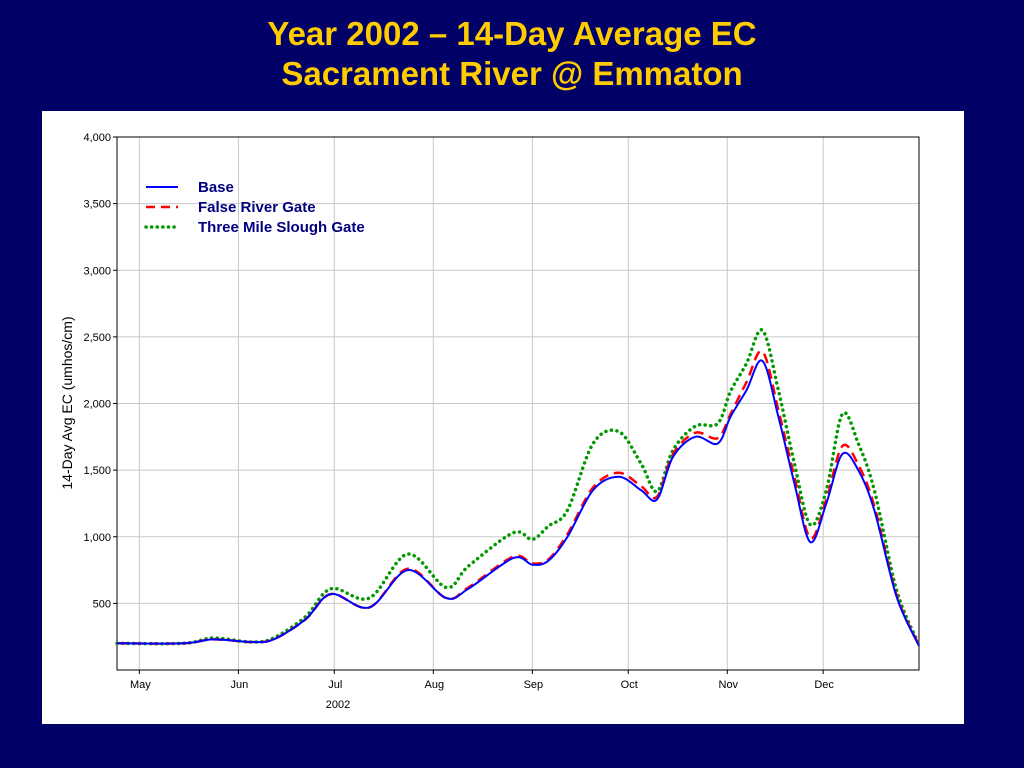 This screenshot has height=768, width=1024. Describe the element at coordinates (335, 685) in the screenshot. I see `x-tick-label: Jul` at that location.